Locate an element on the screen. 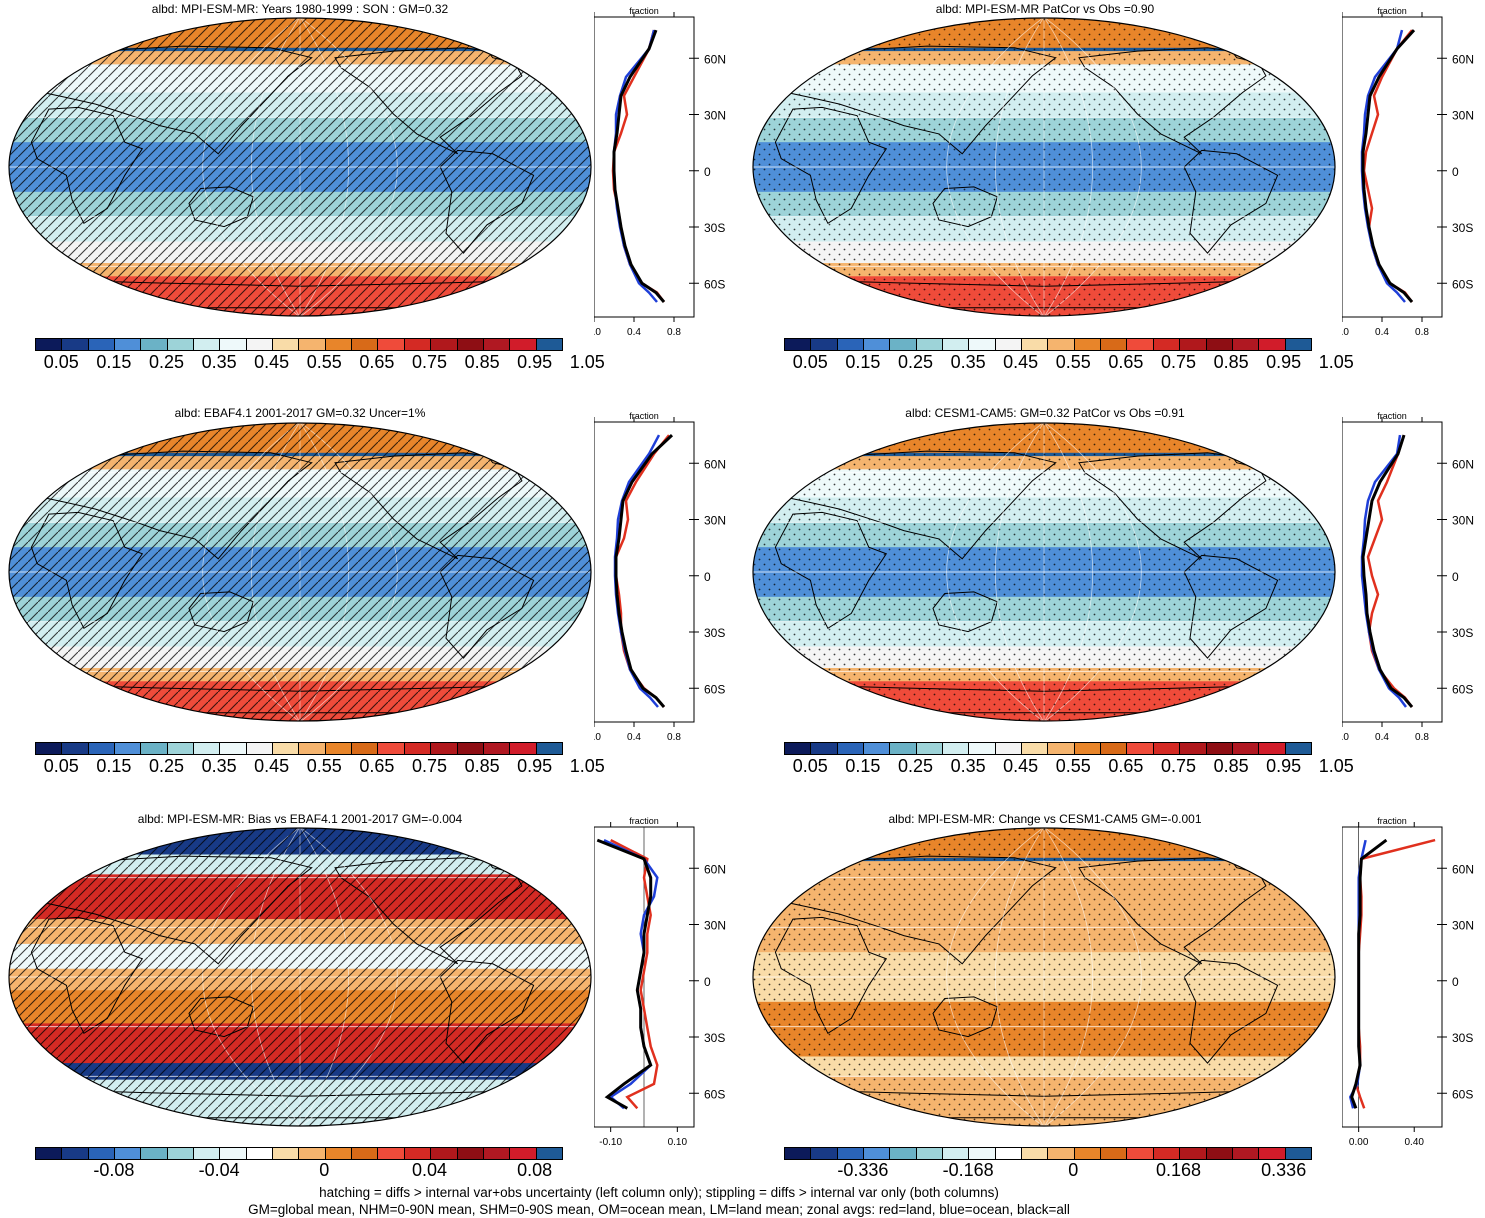  colorbar-label: 0.04 is located at coordinates (429, 1170).